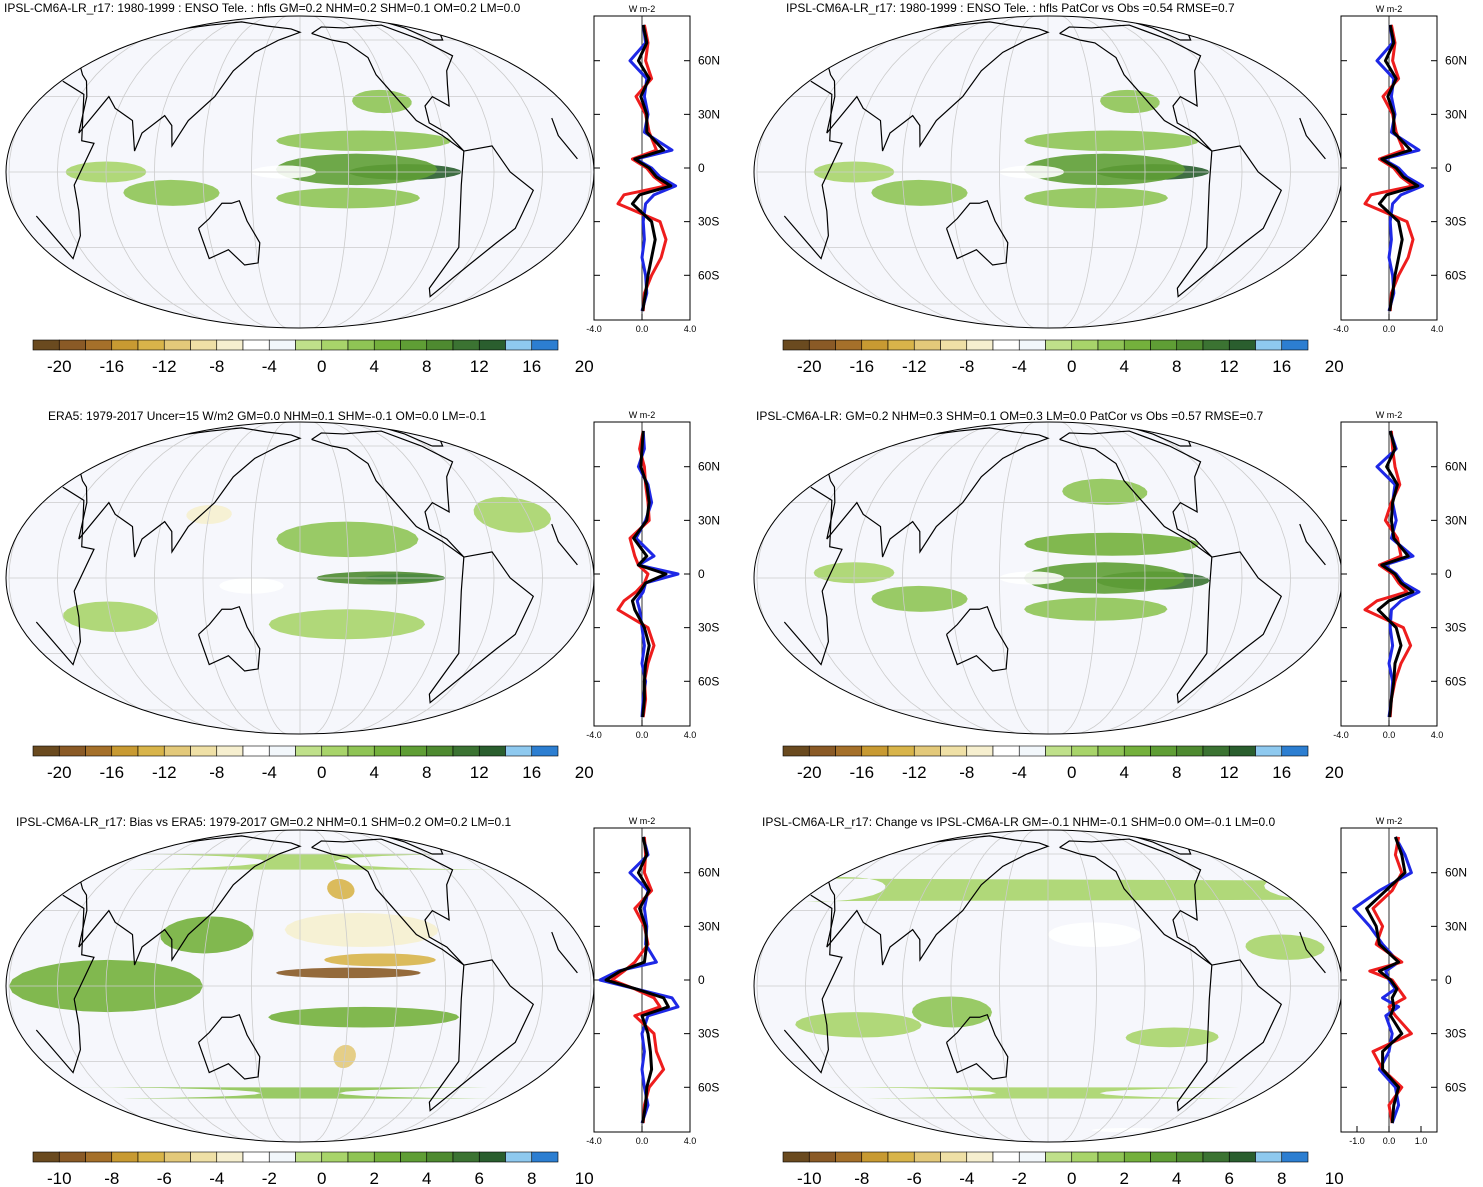 This screenshot has height=1187, width=1483. Describe the element at coordinates (1357, 1141) in the screenshot. I see `profile-x-label: -1.0` at that location.